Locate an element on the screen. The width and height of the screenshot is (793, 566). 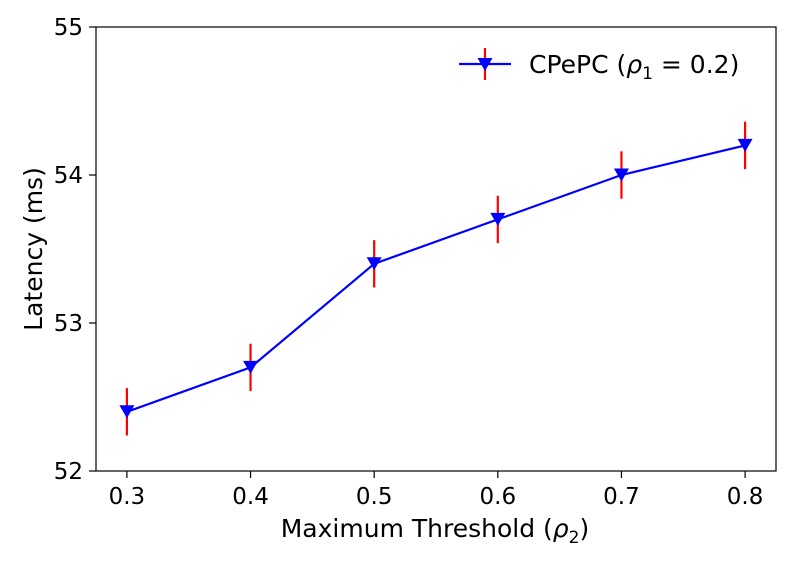
y-axis-label: Latency (ms) is located at coordinates (33, 249).